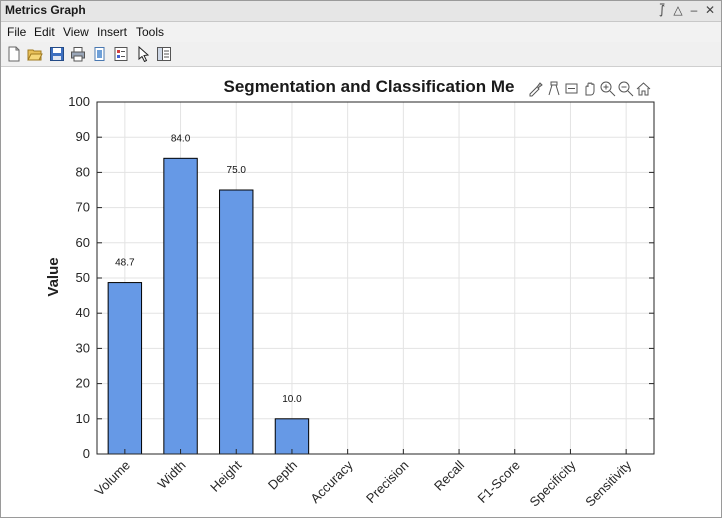 Image resolution: width=722 pixels, height=522 pixels. I want to click on y-tick-label: 100, so click(79, 101).